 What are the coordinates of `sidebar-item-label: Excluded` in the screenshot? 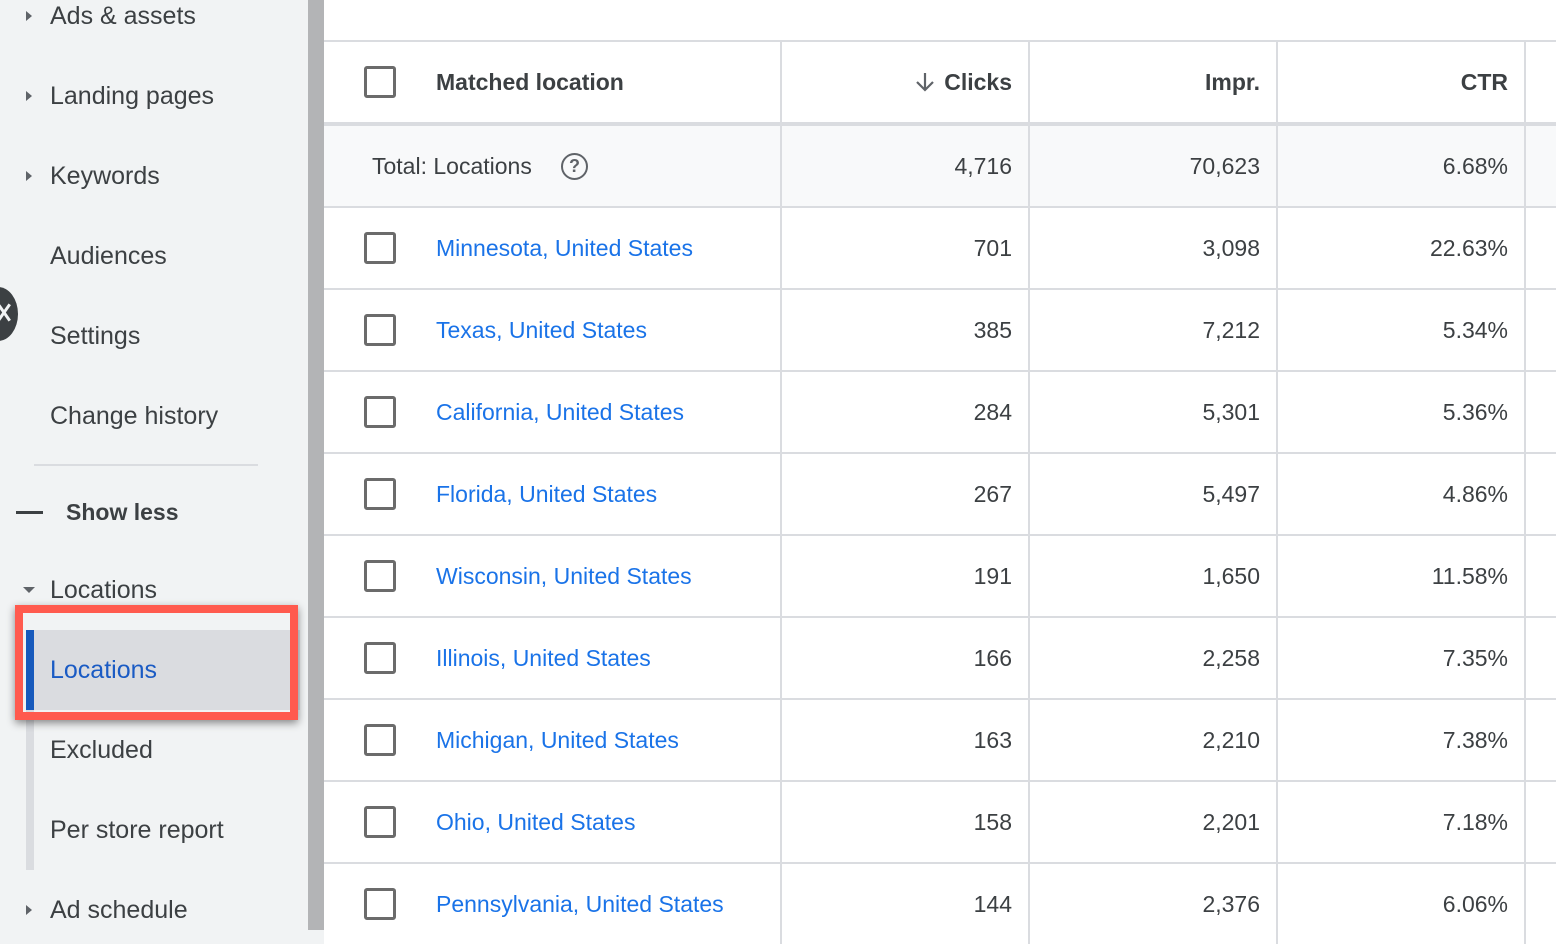 It's located at (101, 749).